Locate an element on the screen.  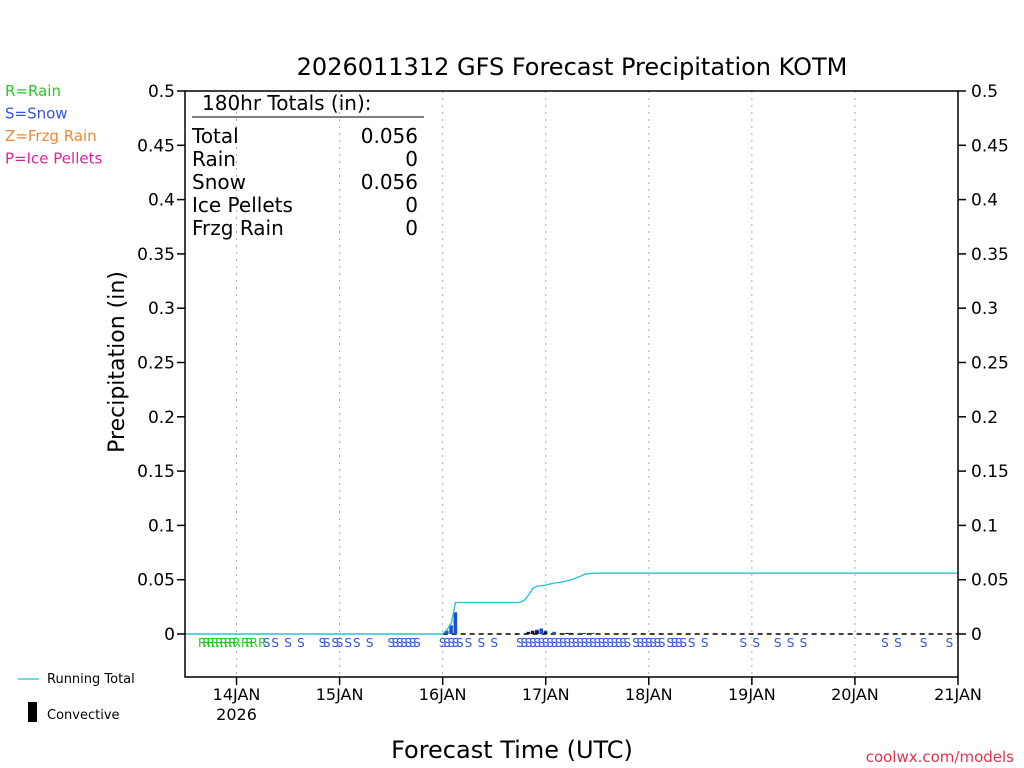
x-tick-label: 20JAN is located at coordinates (855, 694).